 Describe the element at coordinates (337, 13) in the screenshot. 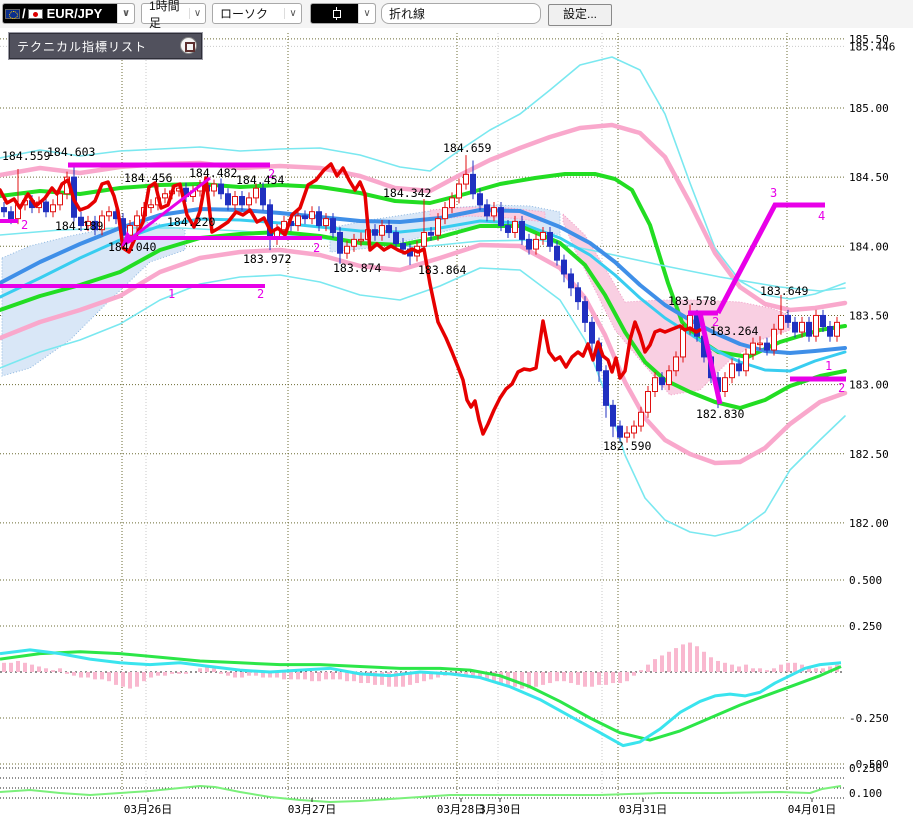

I see `candlestick-icon` at that location.